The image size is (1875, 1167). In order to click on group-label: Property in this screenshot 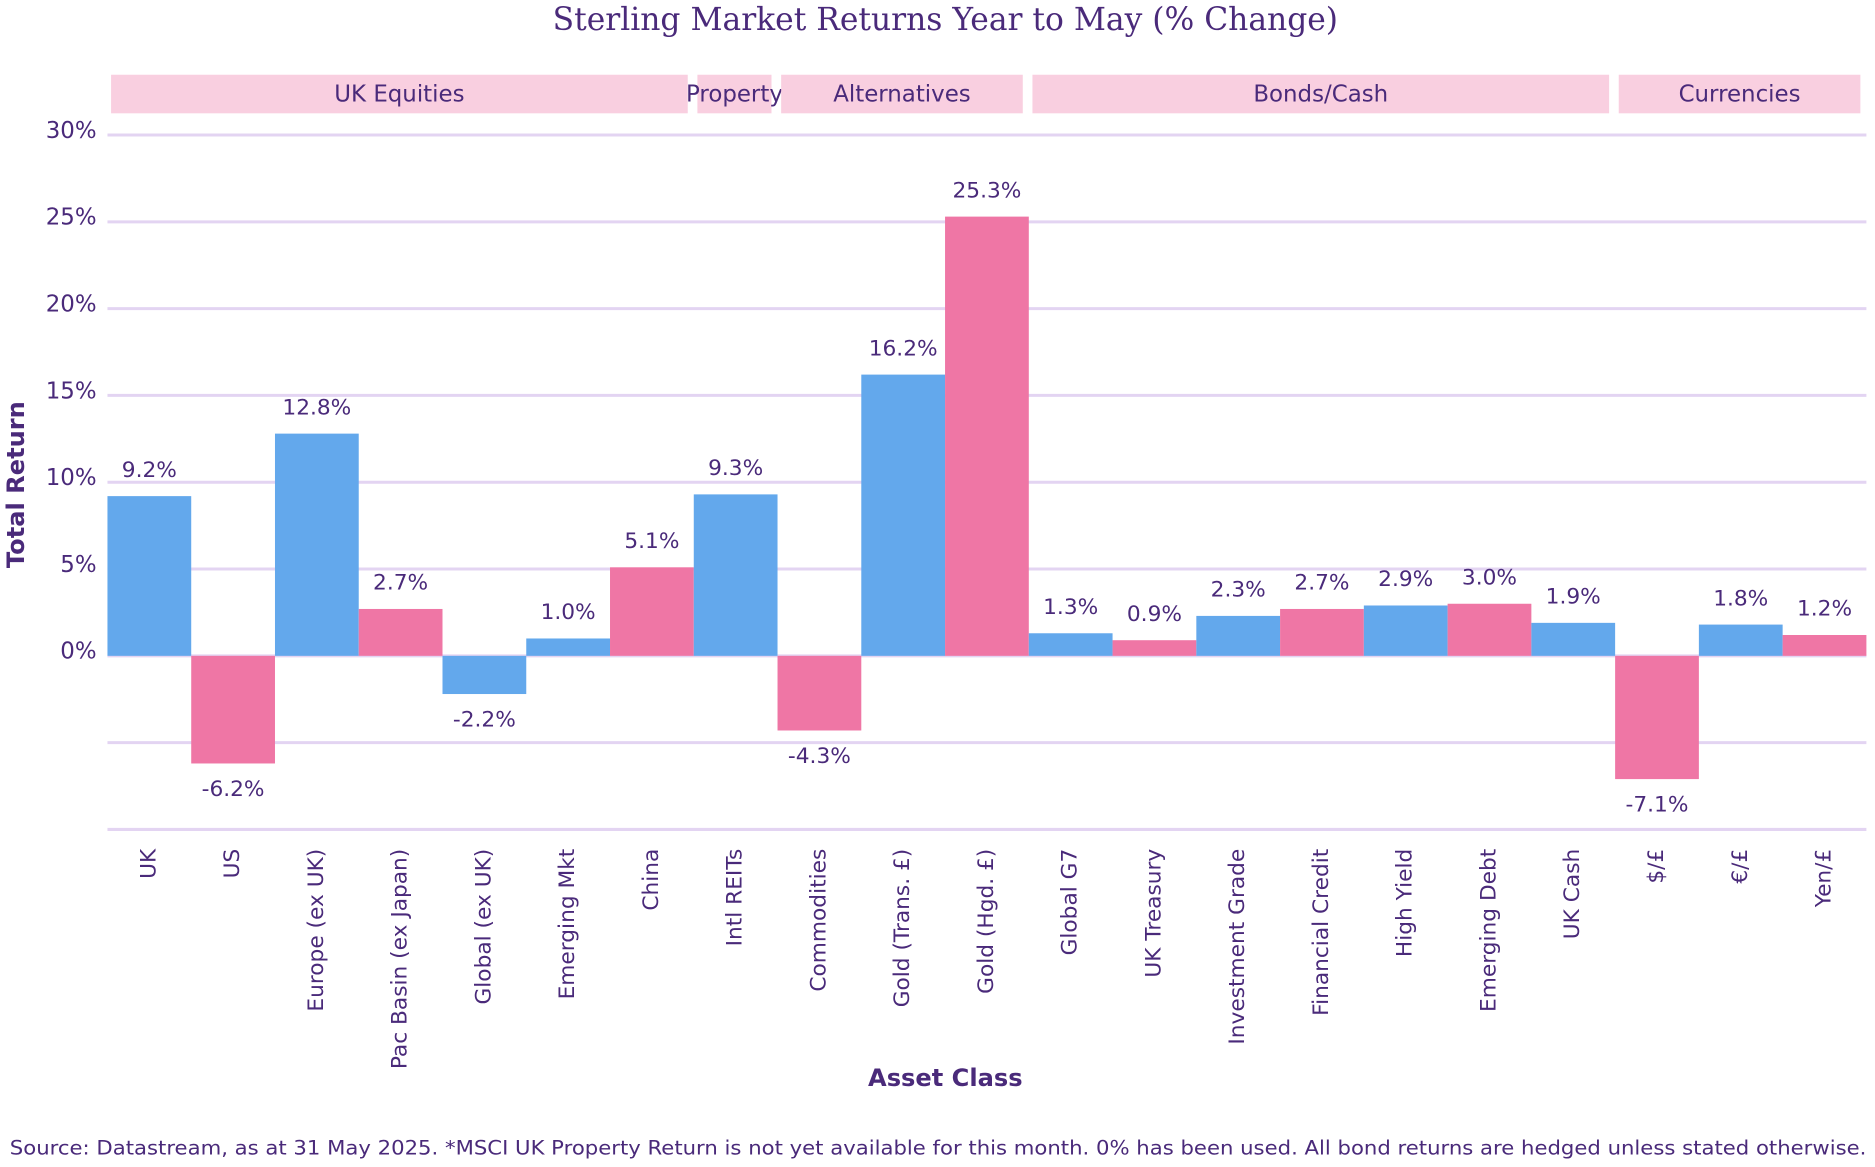, I will do `click(734, 95)`.